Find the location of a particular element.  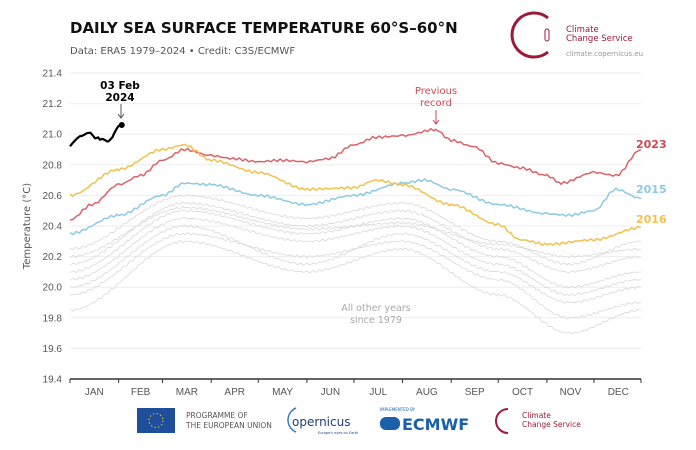

latest-label-1: 03 Feb is located at coordinates (120, 86).